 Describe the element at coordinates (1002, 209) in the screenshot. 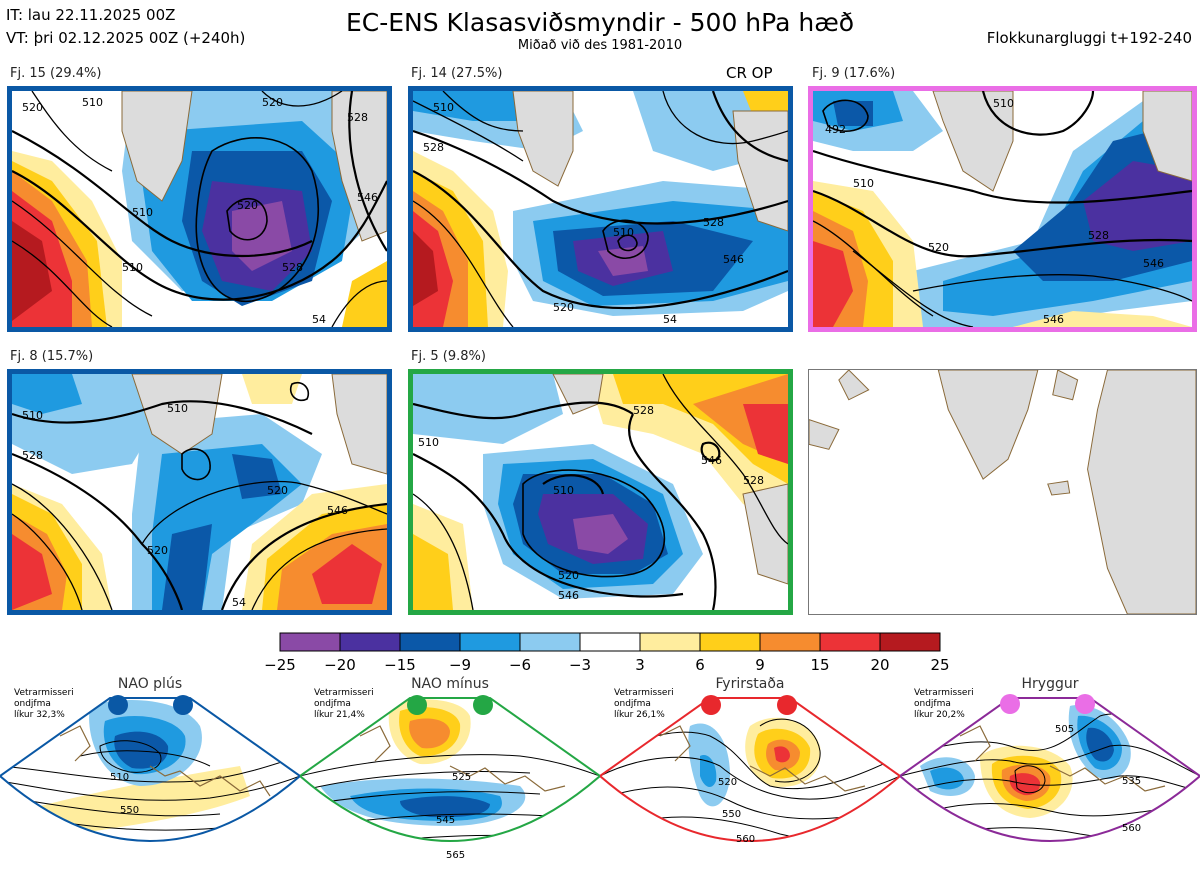

I see `cluster-map-3: 492 510 520 528 546 546 510` at that location.